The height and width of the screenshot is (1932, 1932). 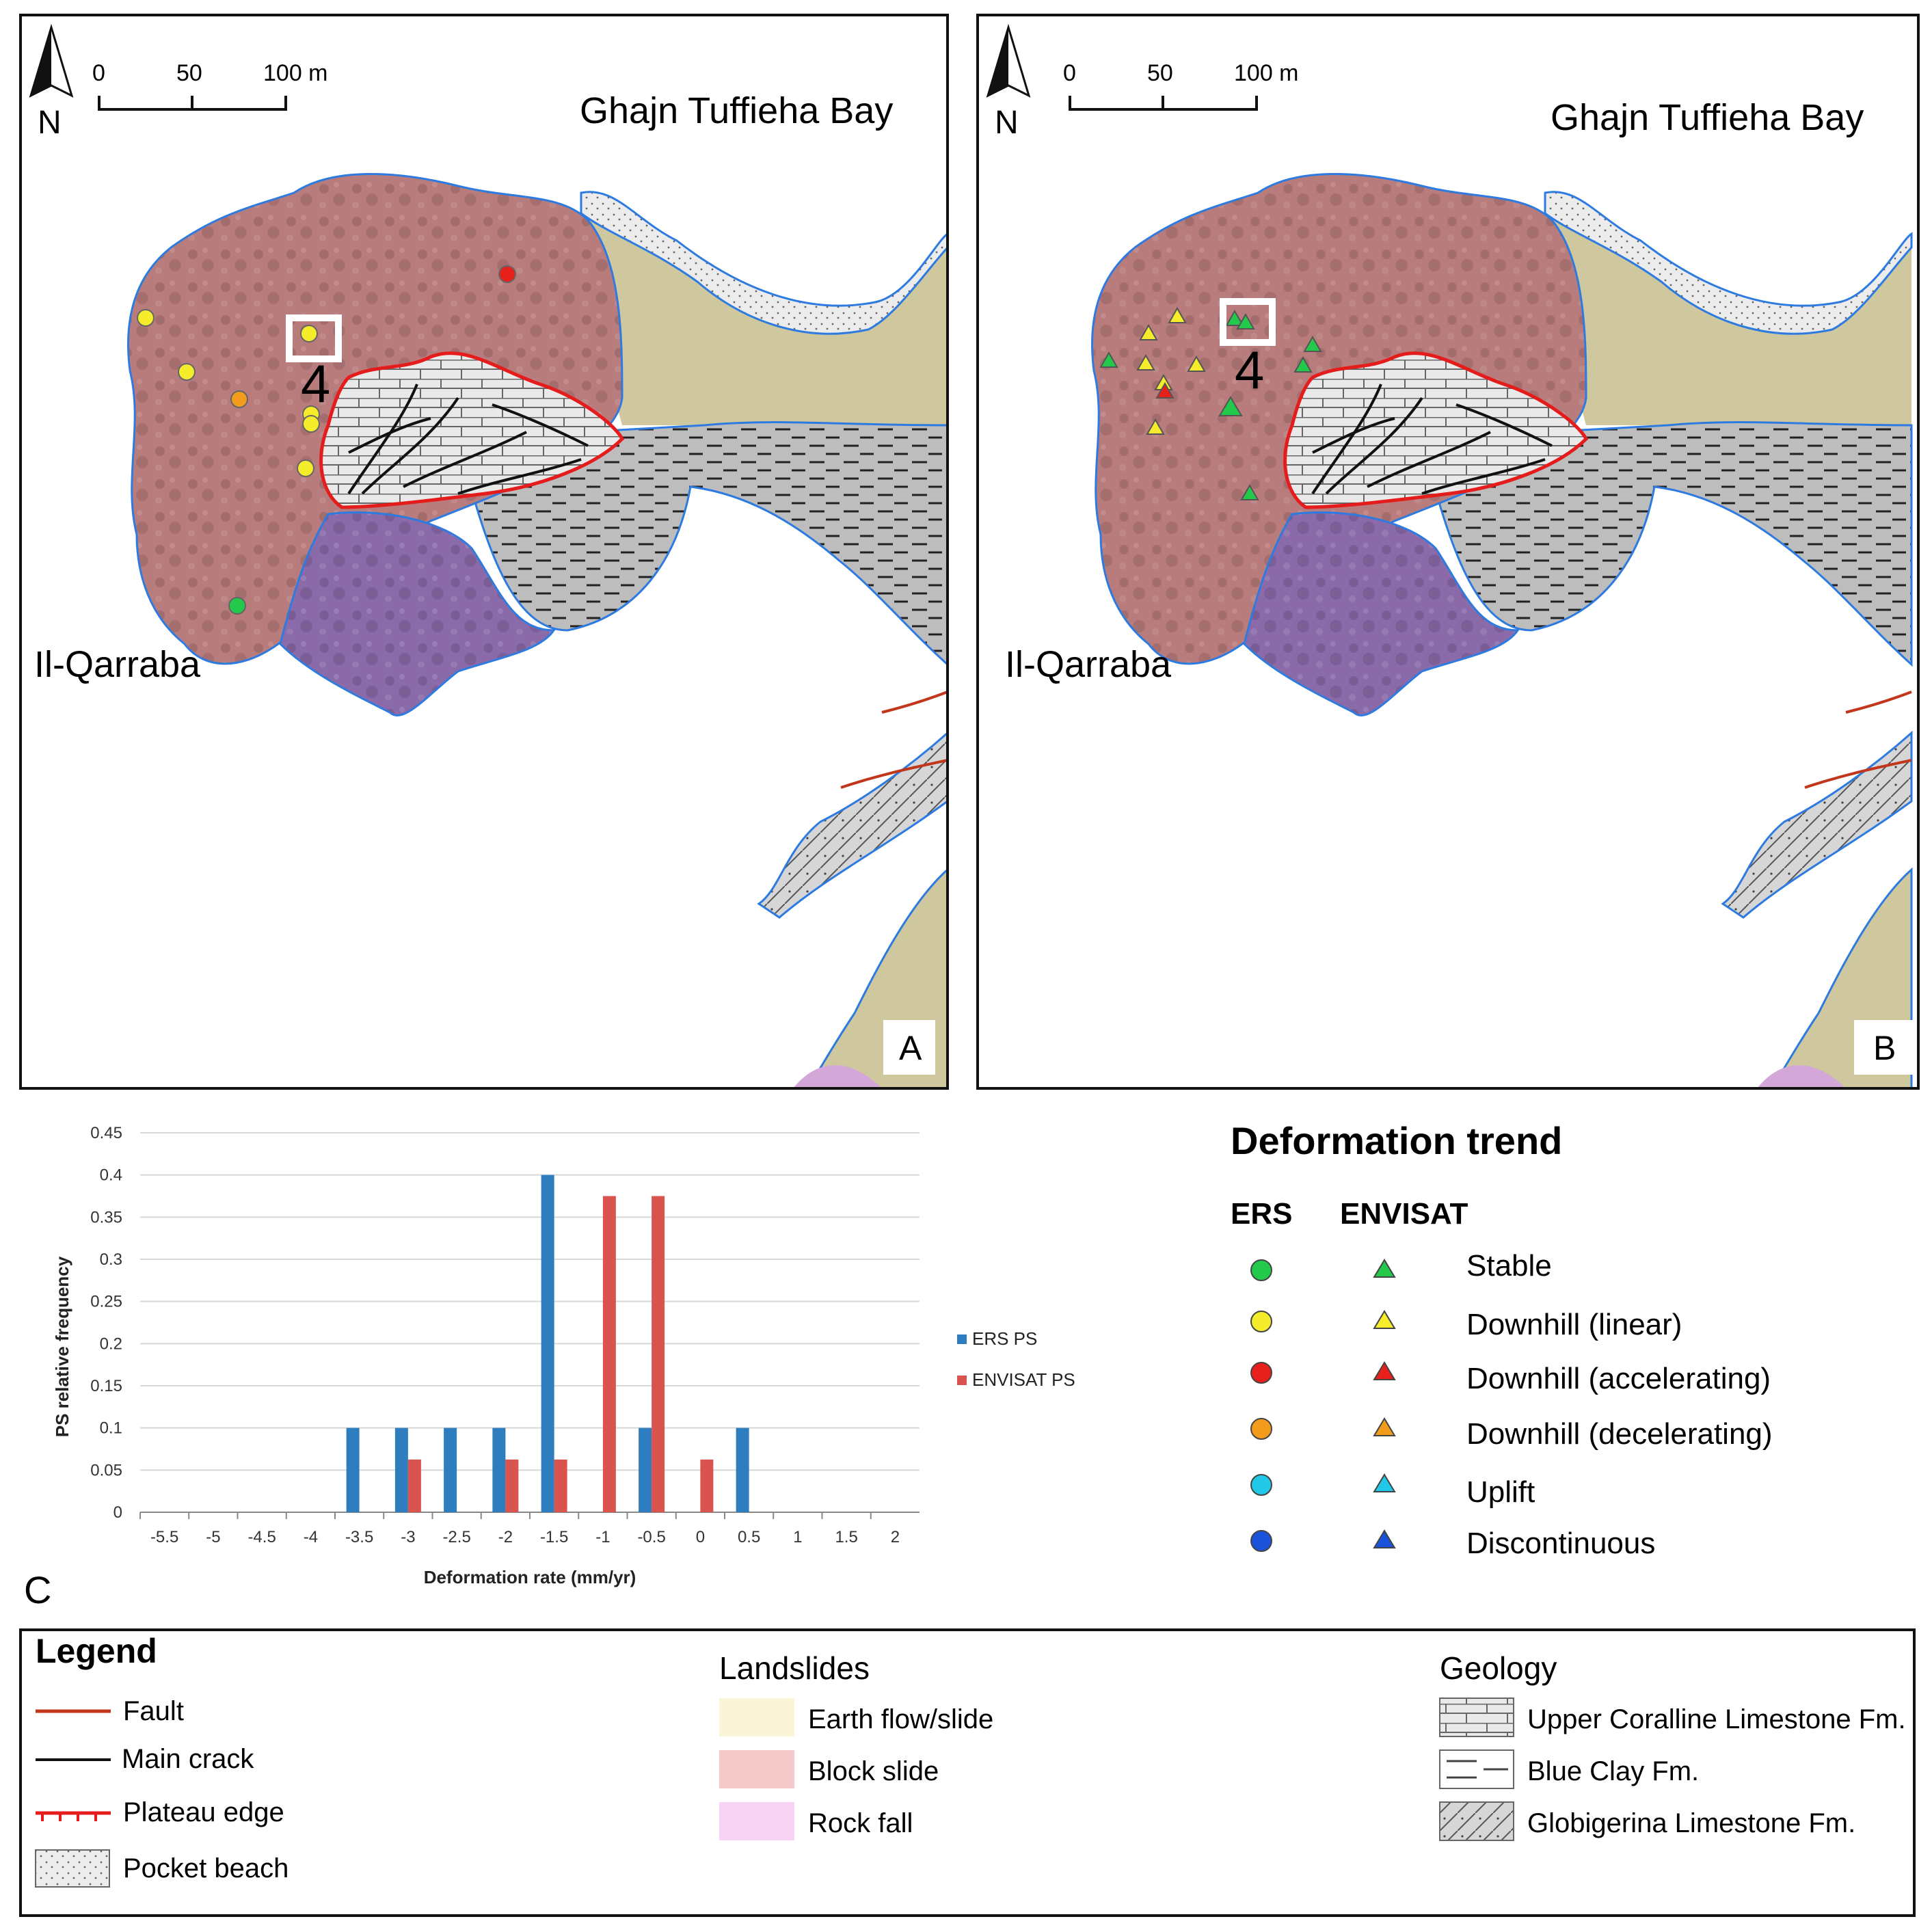 What do you see at coordinates (1384, 1319) in the screenshot?
I see `linear-envisat-marker` at bounding box center [1384, 1319].